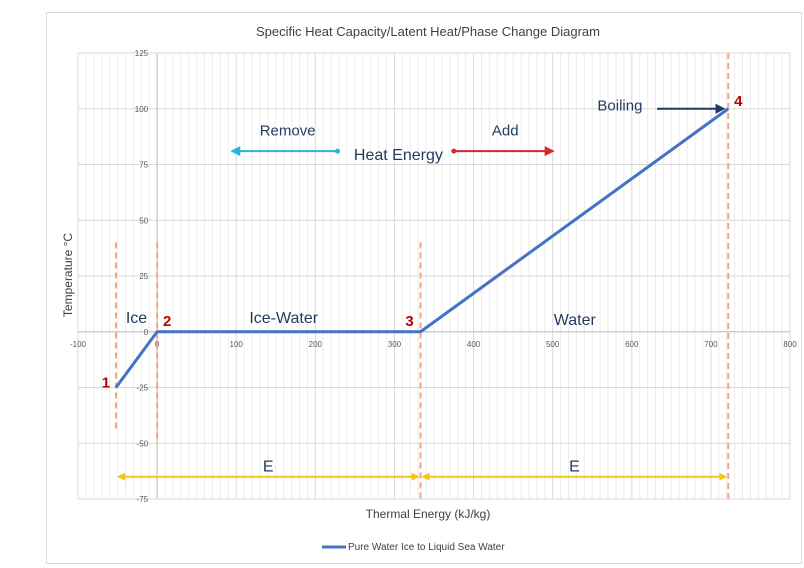 The image size is (804, 568). What do you see at coordinates (143, 276) in the screenshot?
I see `y-tick-label: 25` at bounding box center [143, 276].